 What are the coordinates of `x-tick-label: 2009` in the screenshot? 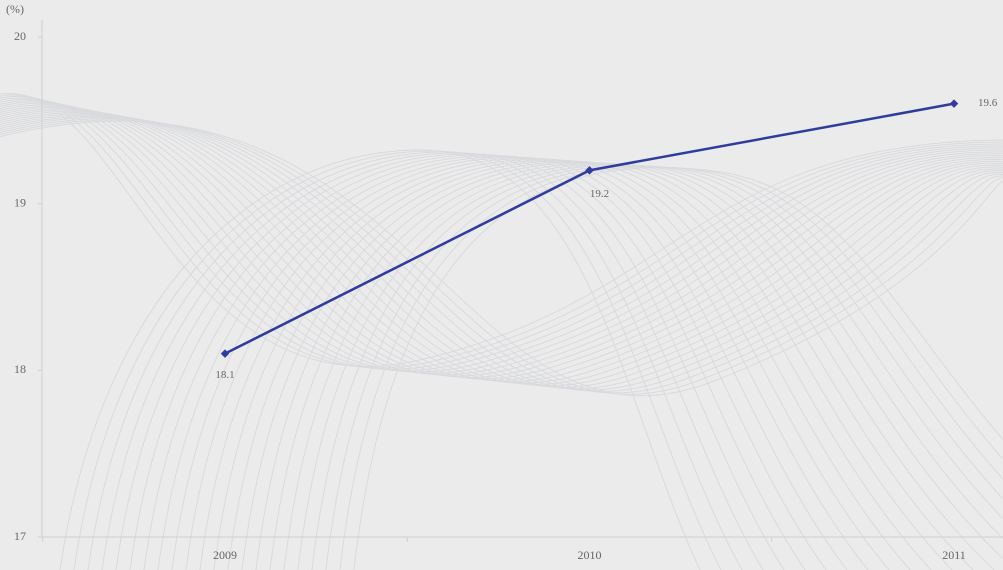 It's located at (225, 555).